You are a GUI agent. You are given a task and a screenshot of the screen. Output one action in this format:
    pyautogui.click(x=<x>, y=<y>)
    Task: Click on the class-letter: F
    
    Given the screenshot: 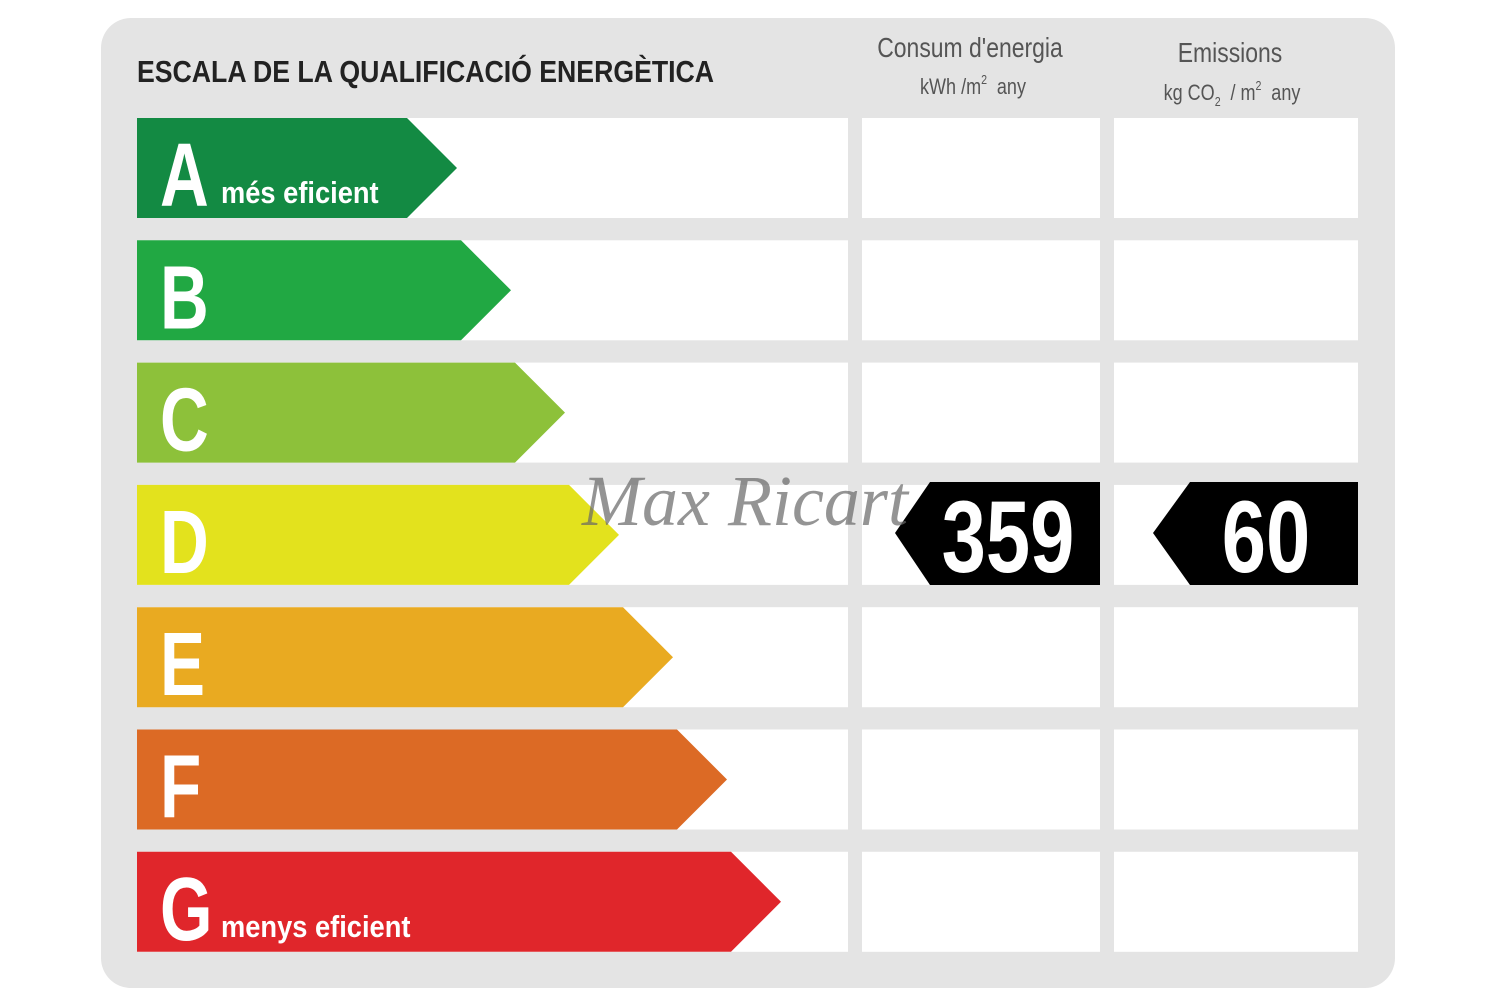 What is the action you would take?
    pyautogui.click(x=180, y=786)
    